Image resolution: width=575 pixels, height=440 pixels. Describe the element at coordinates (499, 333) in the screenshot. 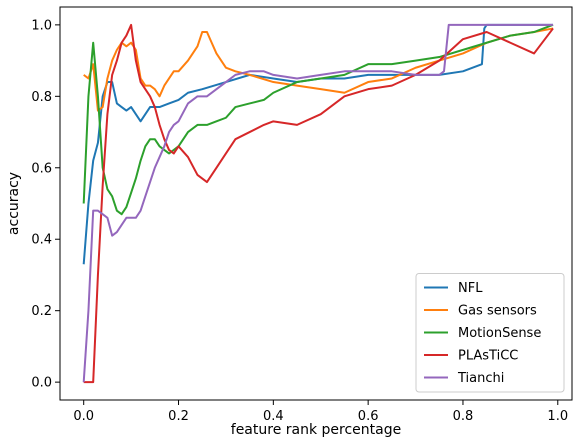

I see `legend-label-2: MotionSense` at that location.